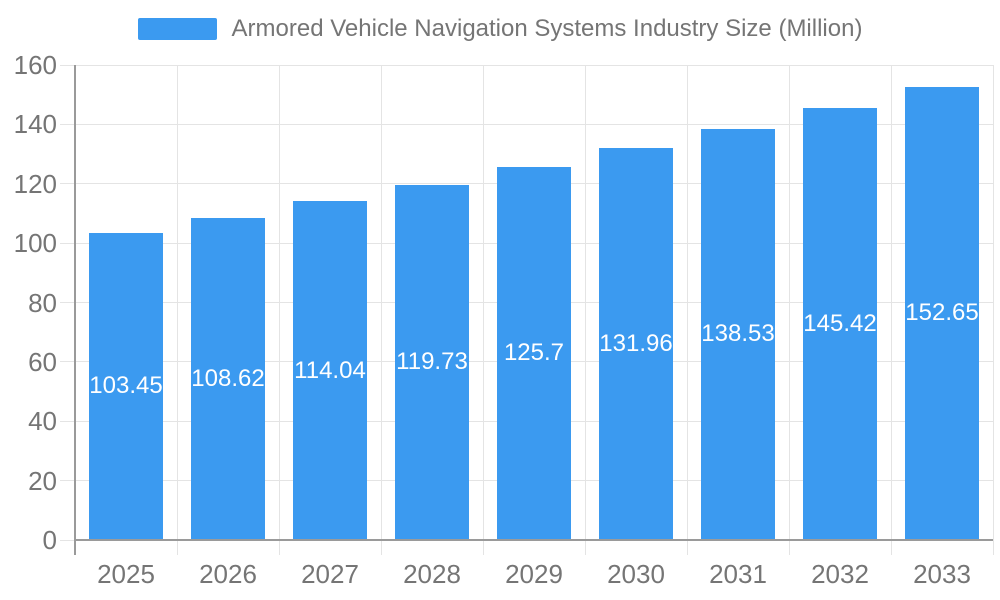 The height and width of the screenshot is (600, 1000). What do you see at coordinates (126, 574) in the screenshot?
I see `x-axis-label: 2025` at bounding box center [126, 574].